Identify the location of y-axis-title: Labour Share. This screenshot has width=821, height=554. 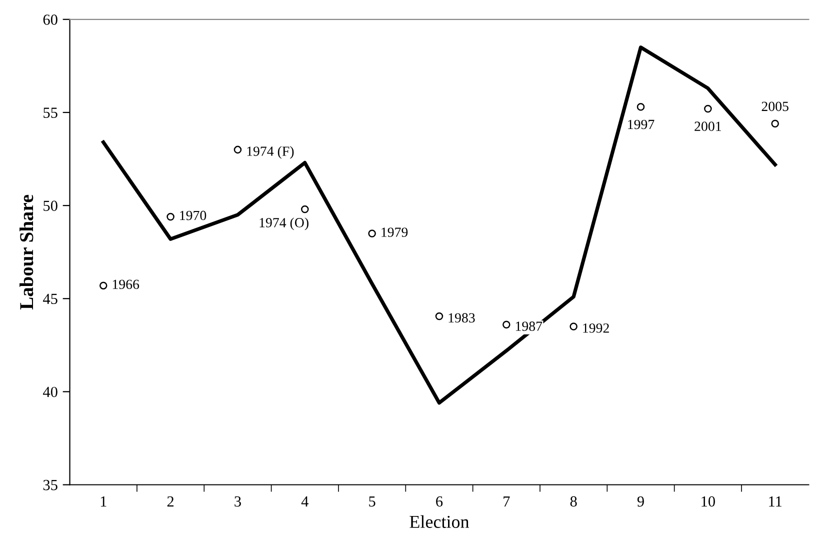
(27, 252).